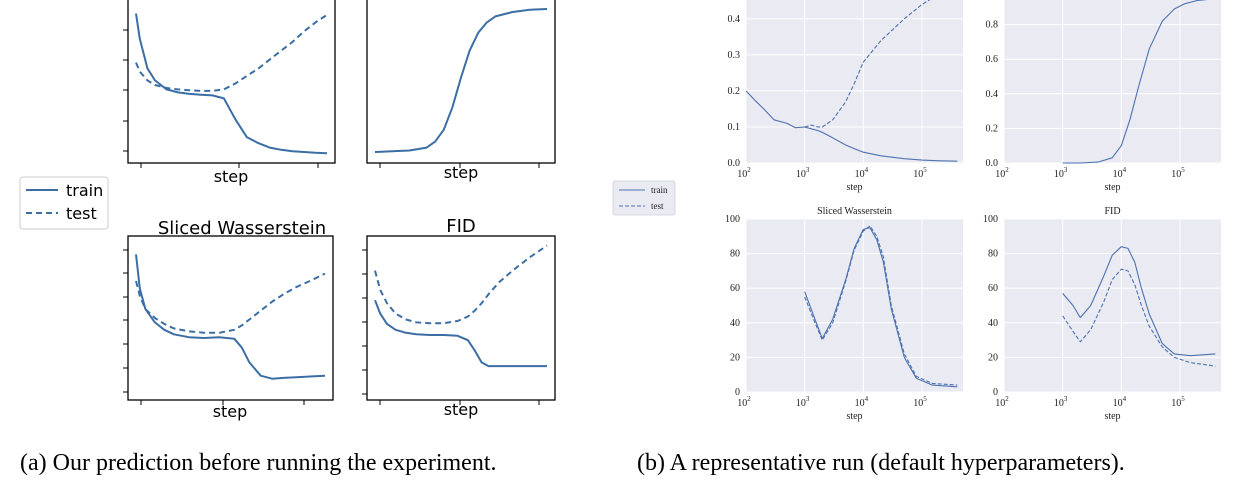  I want to click on prediction-plot-1: step, so click(229, 93).